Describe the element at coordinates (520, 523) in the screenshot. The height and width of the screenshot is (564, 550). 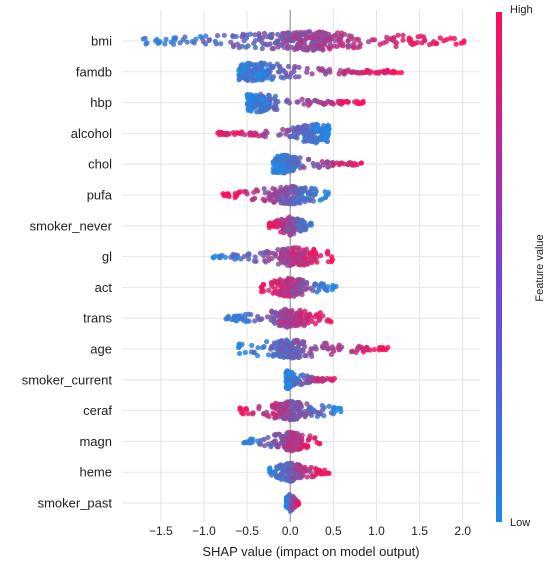
I see `colorbar-low-label: Low` at that location.